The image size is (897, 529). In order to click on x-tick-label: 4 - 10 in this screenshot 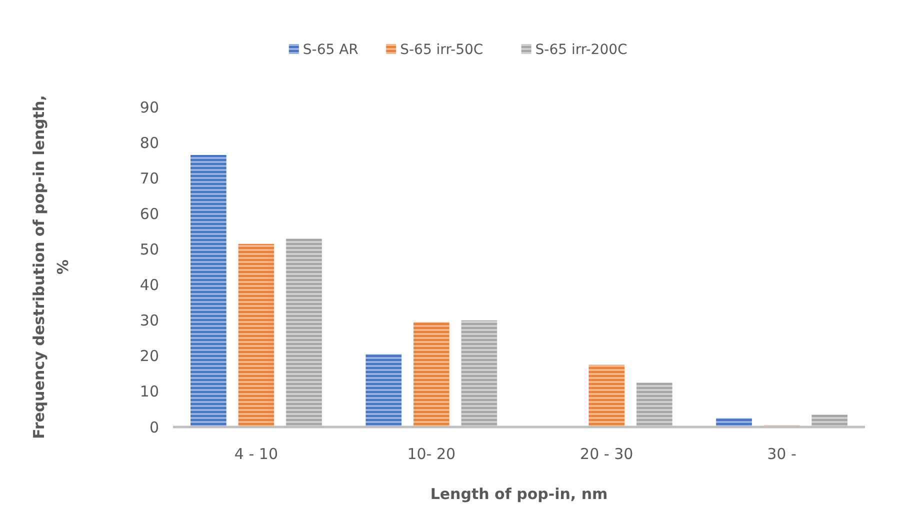, I will do `click(256, 454)`.